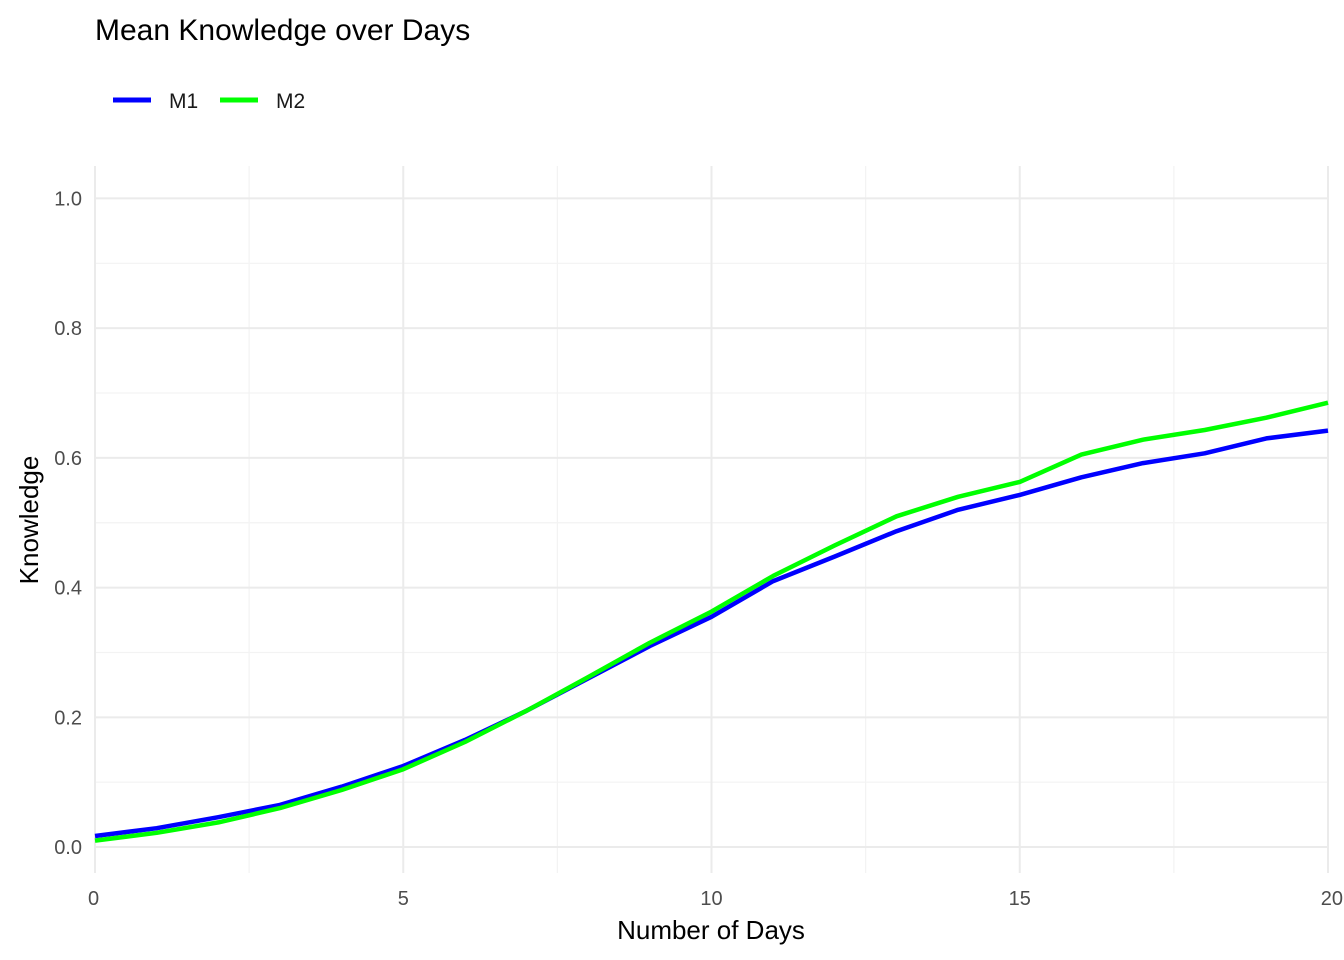  What do you see at coordinates (183, 101) in the screenshot?
I see `legend-label-m1: M1` at bounding box center [183, 101].